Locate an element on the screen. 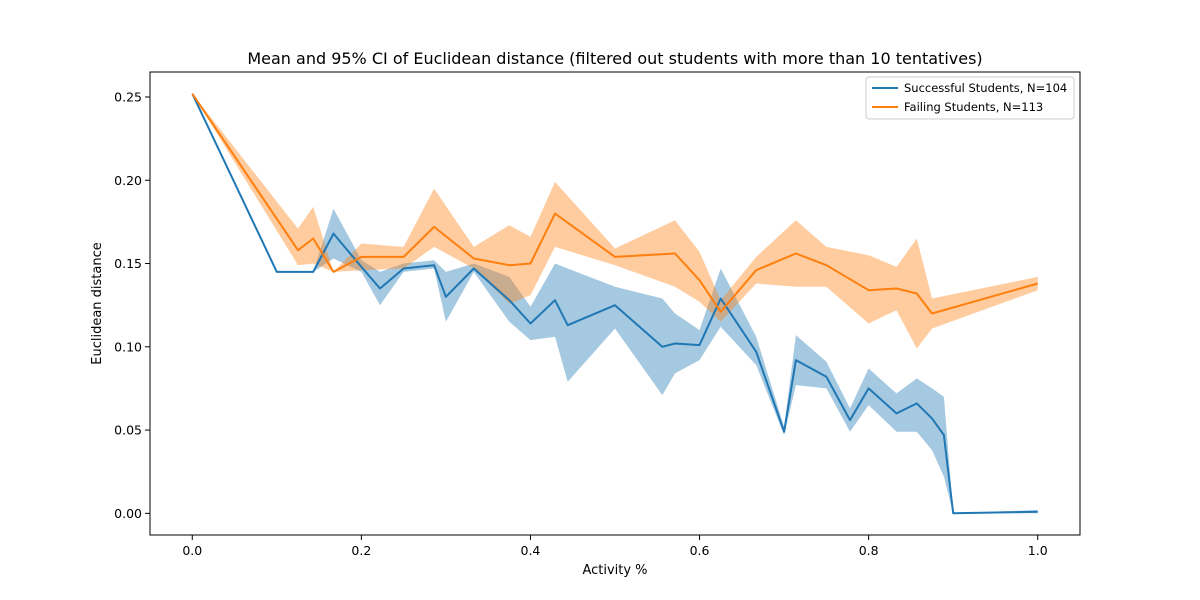 The width and height of the screenshot is (1200, 600). x-tick-label: 0.8 is located at coordinates (869, 550).